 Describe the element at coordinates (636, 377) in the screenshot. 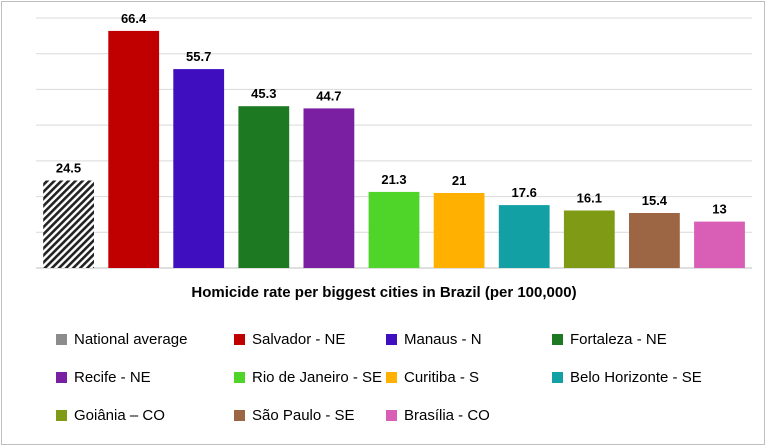

I see `legend-label: Belo Horizonte - SE` at that location.